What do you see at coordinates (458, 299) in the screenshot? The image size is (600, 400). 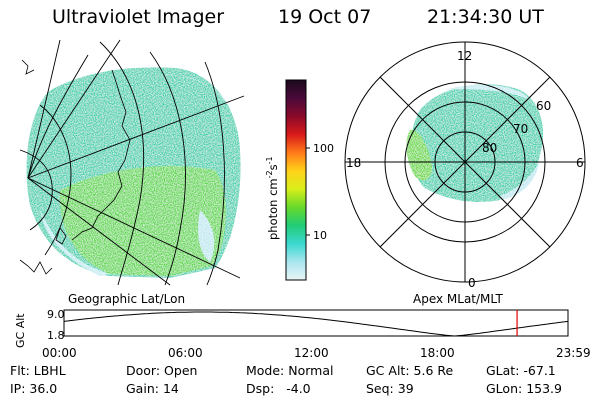 I see `apex-label: Apex MLat/MLT` at bounding box center [458, 299].